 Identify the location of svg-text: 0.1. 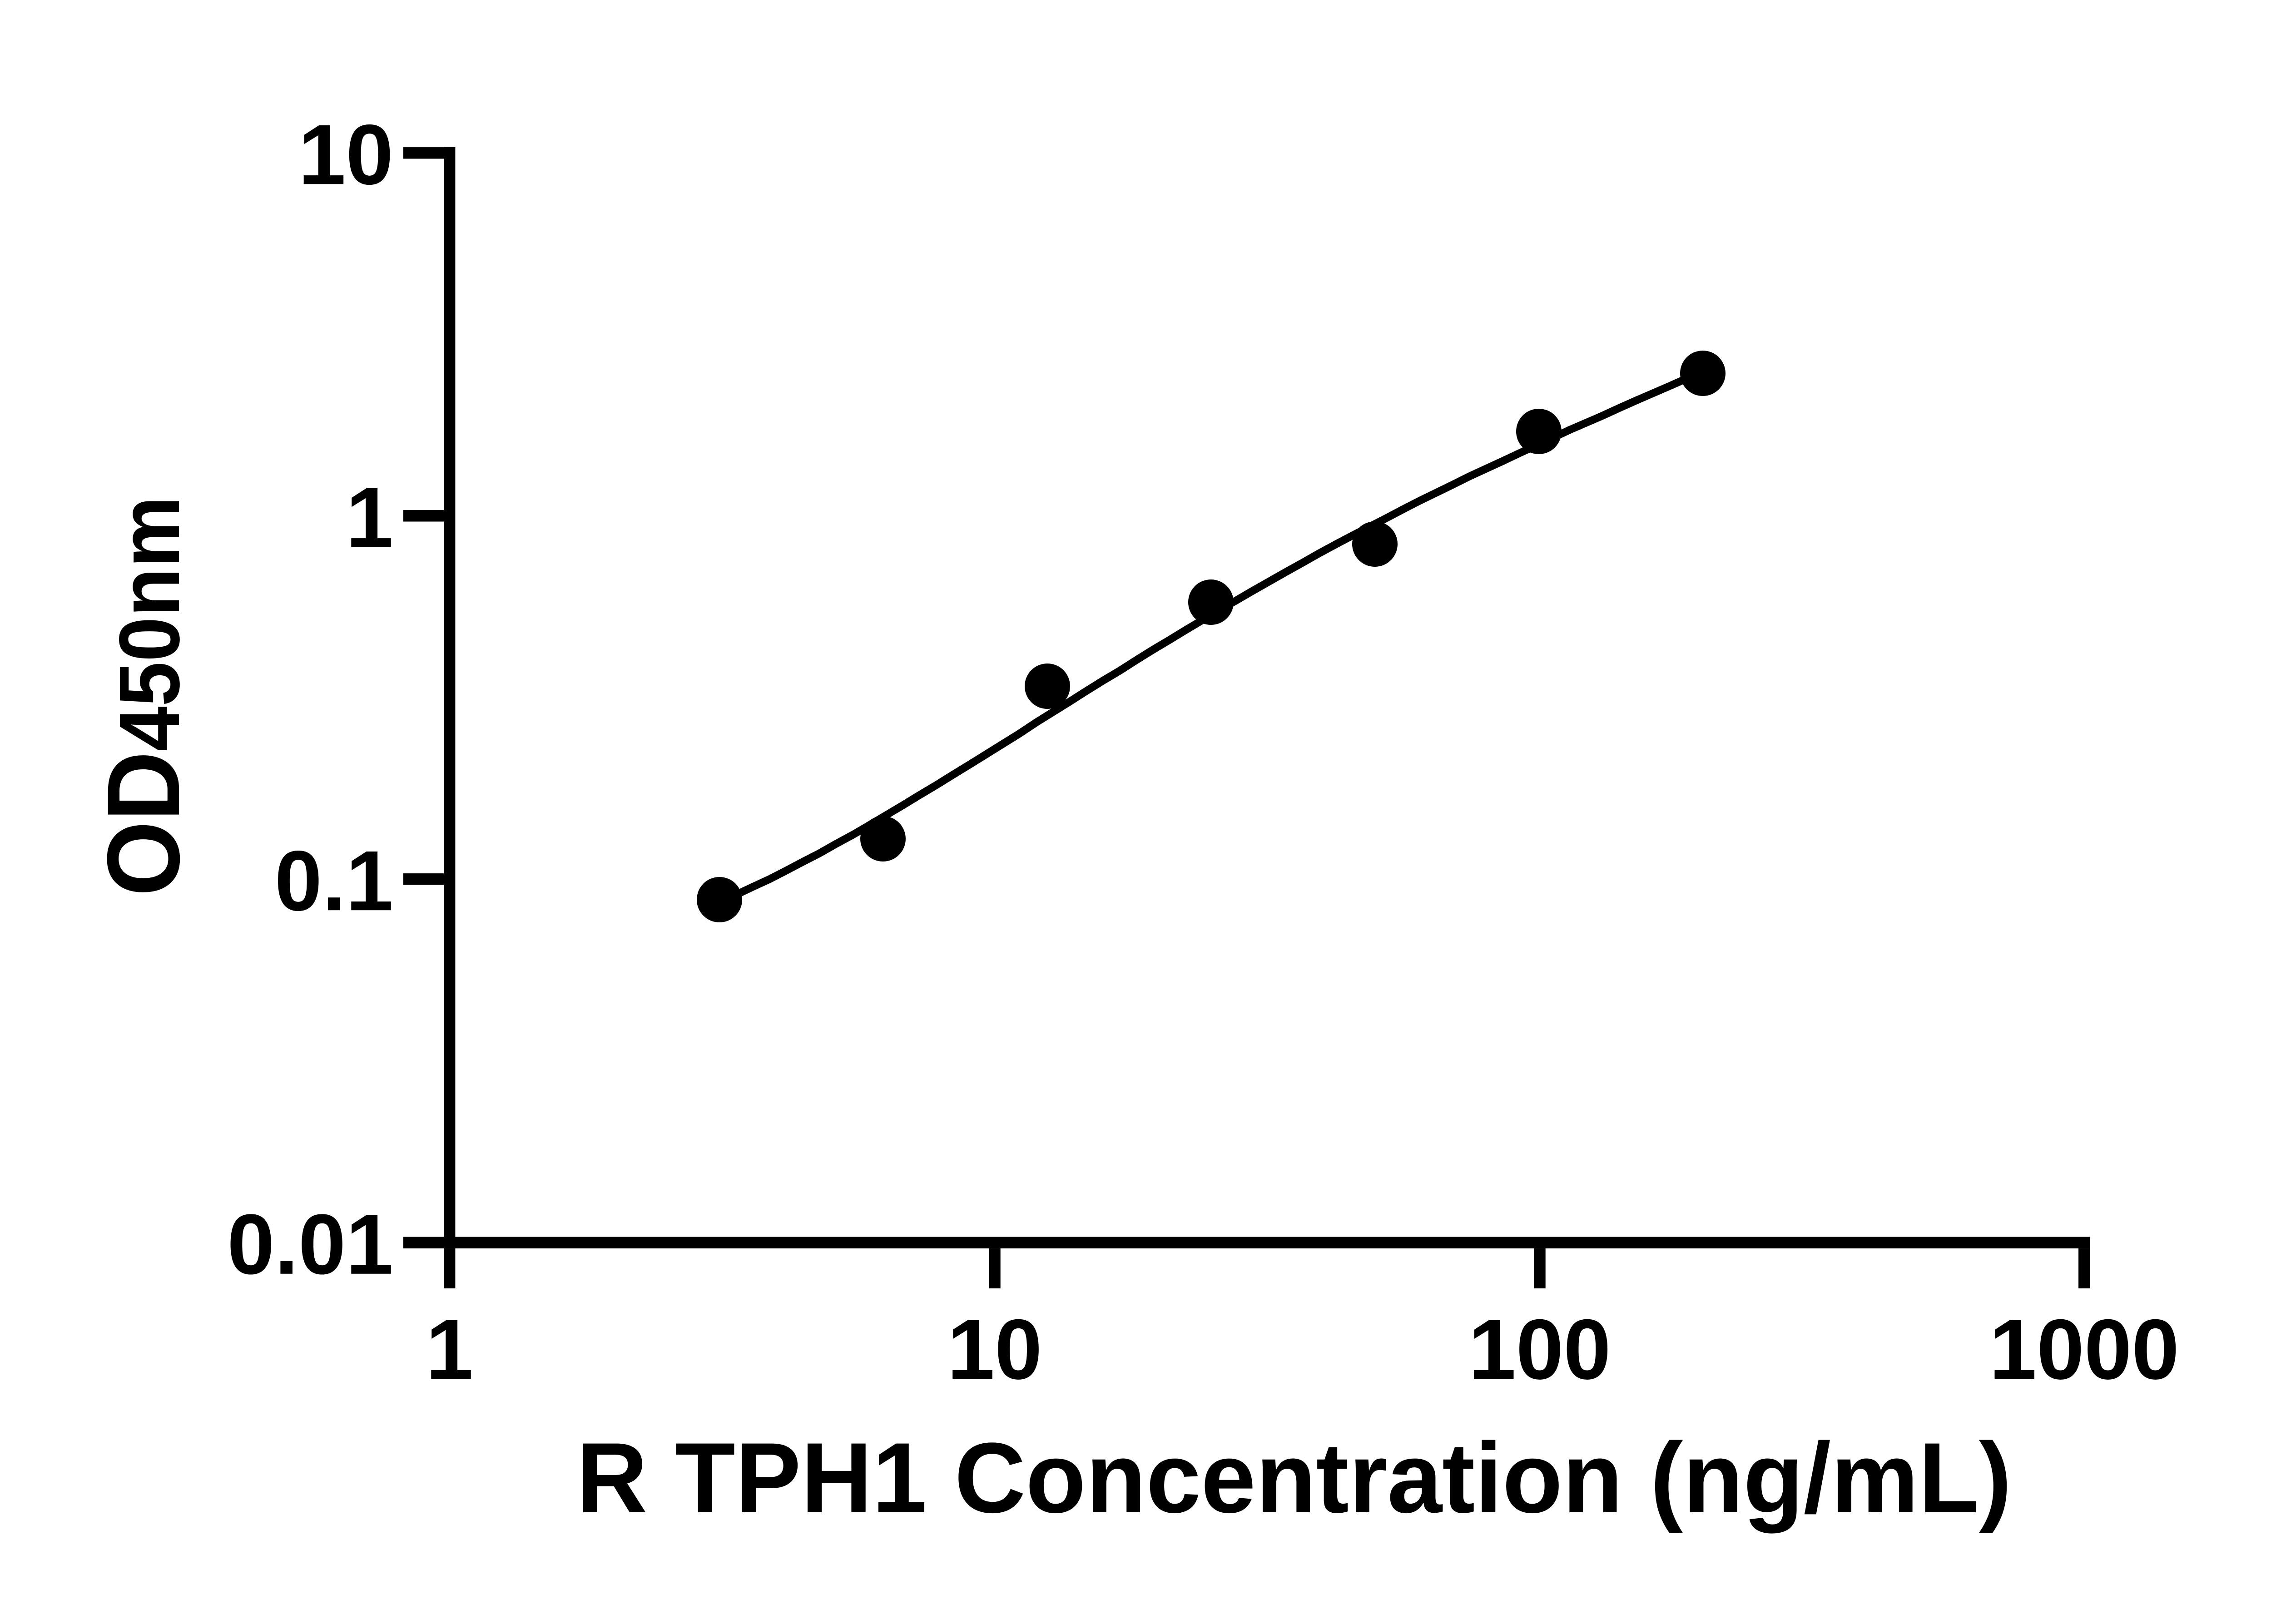
(334, 880).